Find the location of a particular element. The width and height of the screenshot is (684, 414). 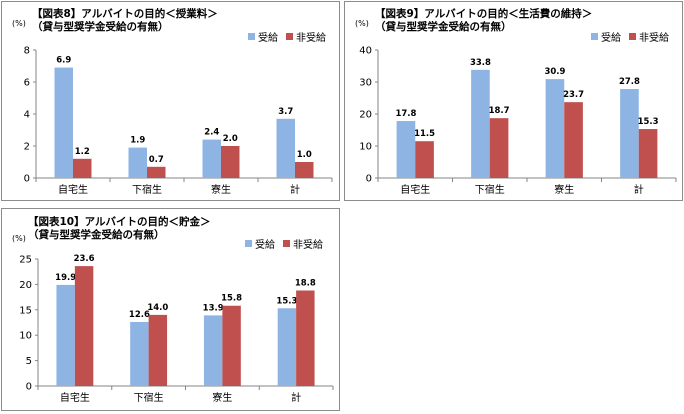

data-label: 3.7 is located at coordinates (285, 112).